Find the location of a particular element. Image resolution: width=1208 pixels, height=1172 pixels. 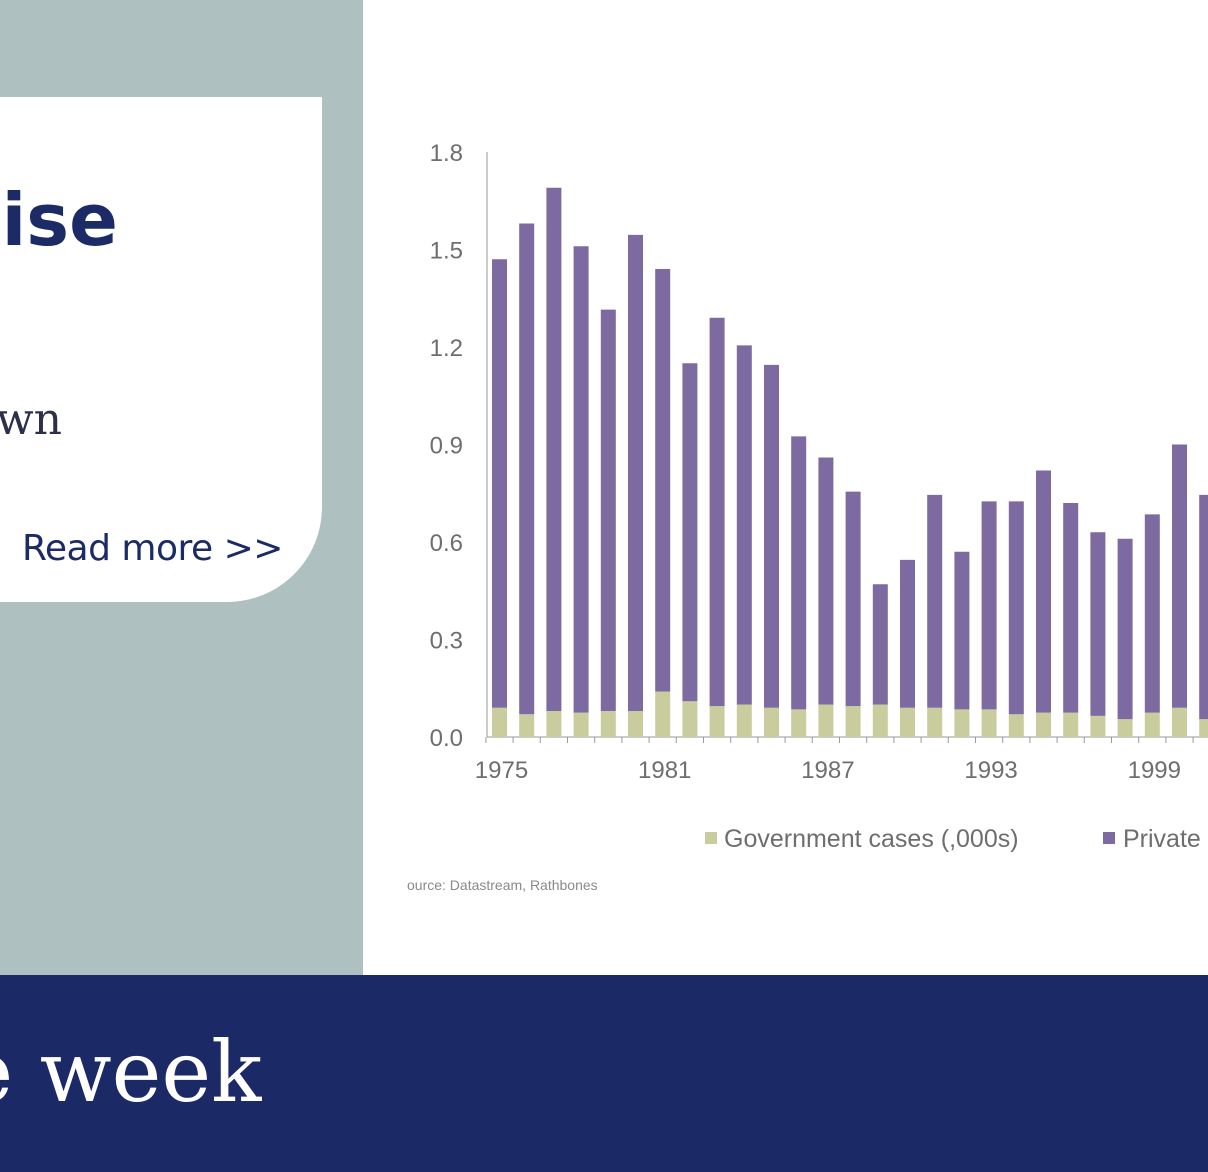

bar-private-1981 is located at coordinates (663, 480).